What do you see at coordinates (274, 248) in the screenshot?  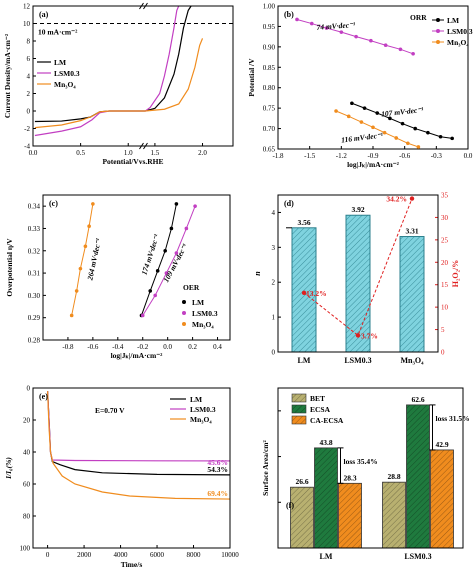 I see `y-tick-label: 3` at bounding box center [274, 248].